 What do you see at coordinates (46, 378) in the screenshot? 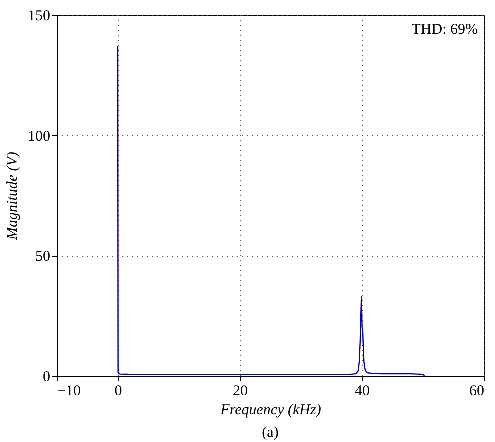
I see `y-tick-label: 0` at bounding box center [46, 378].